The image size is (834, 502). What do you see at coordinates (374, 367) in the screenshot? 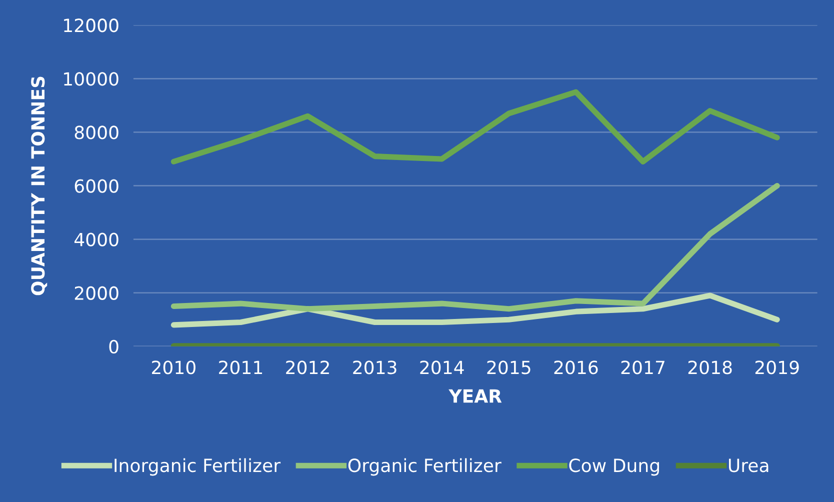
I see `x-tick-label: 2013` at bounding box center [374, 367].